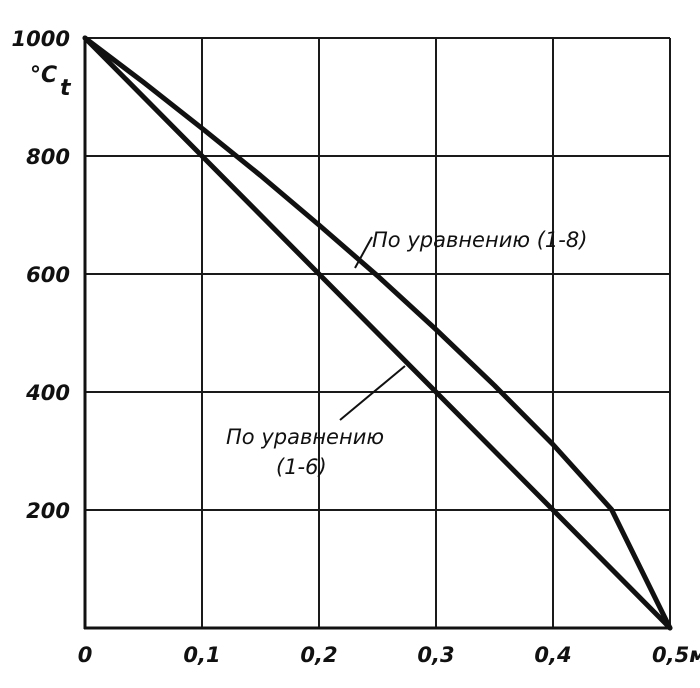 This screenshot has width=700, height=688. What do you see at coordinates (372, 328) in the screenshot?
I see `annotation-leaders` at bounding box center [372, 328].